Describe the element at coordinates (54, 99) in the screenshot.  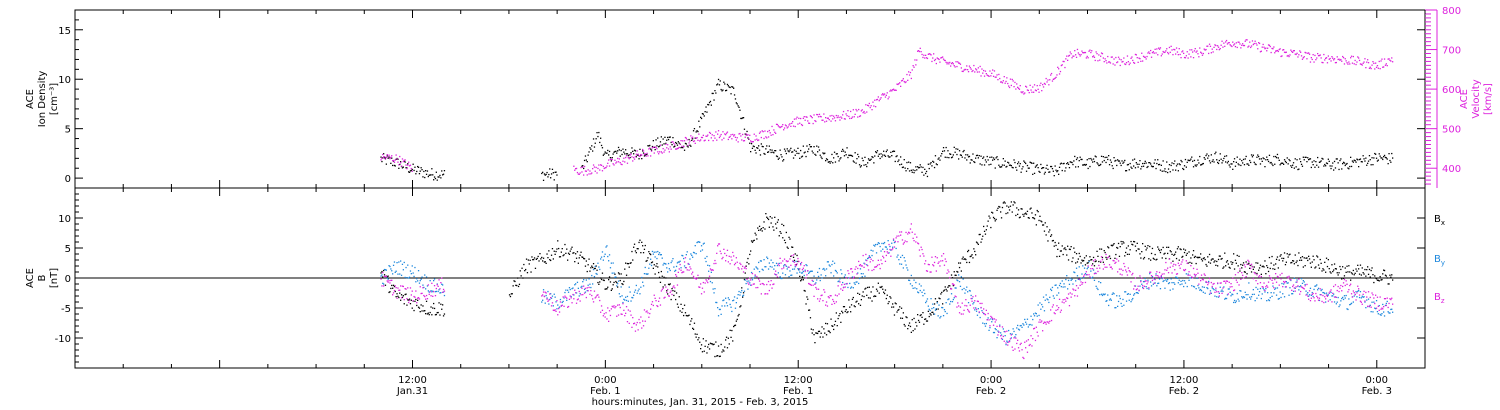
I see `top-left-axis-label-line3: [cm⁻³]` at that location.